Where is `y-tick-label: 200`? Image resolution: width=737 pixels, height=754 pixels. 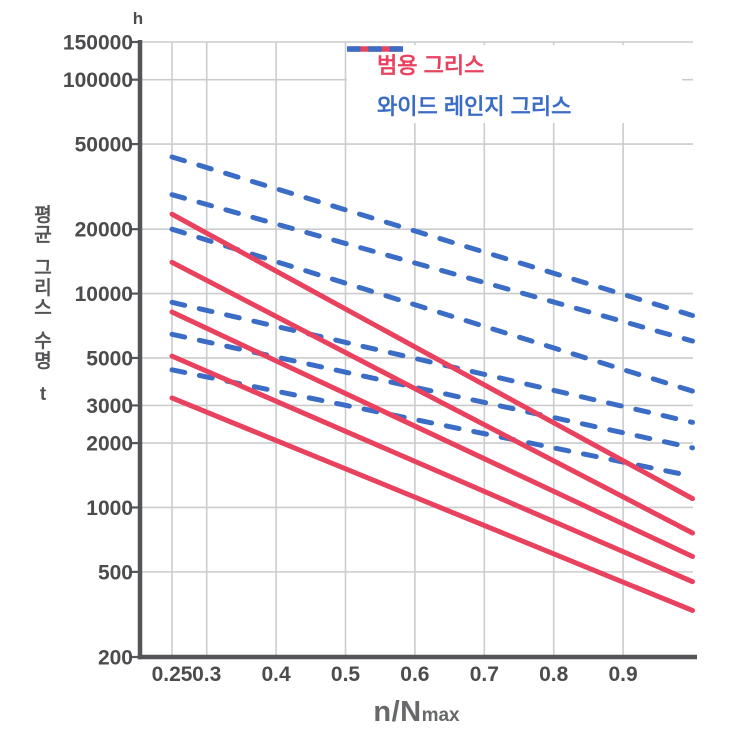
y-tick-label: 200 is located at coordinates (115, 658).